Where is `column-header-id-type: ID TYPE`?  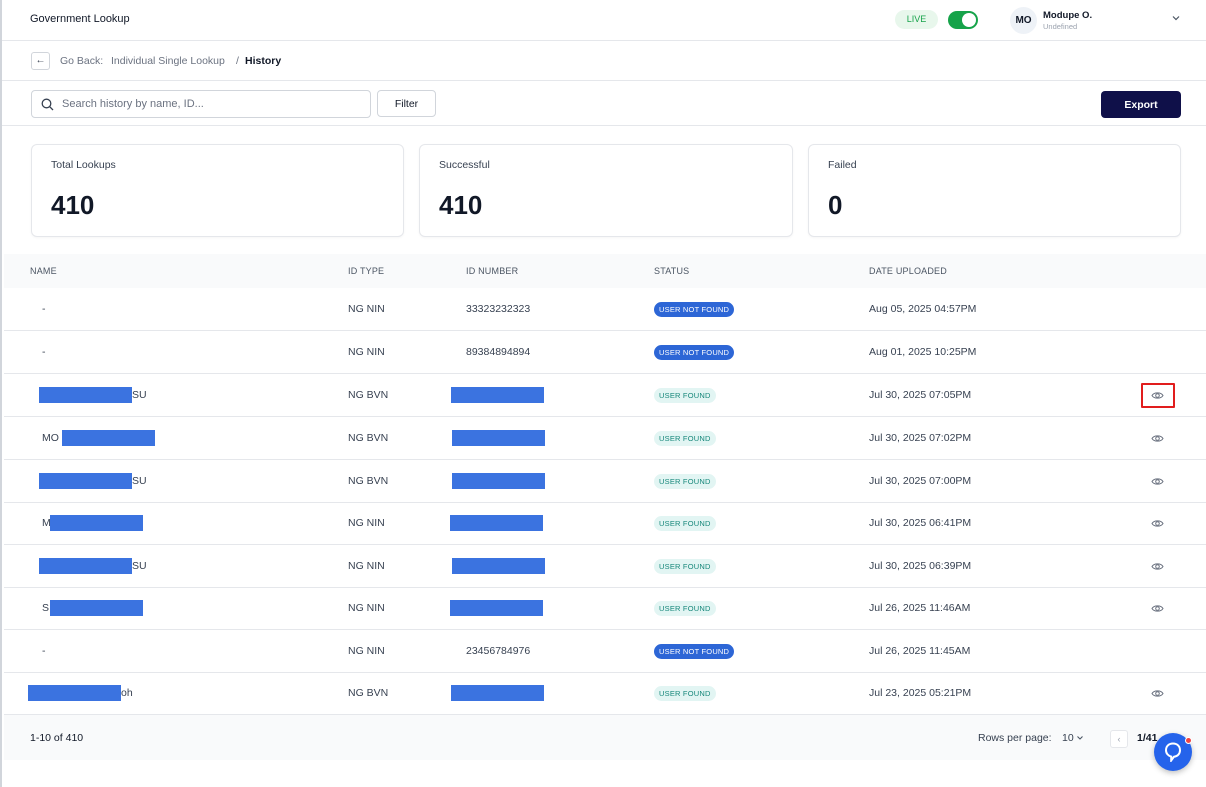 column-header-id-type: ID TYPE is located at coordinates (366, 271).